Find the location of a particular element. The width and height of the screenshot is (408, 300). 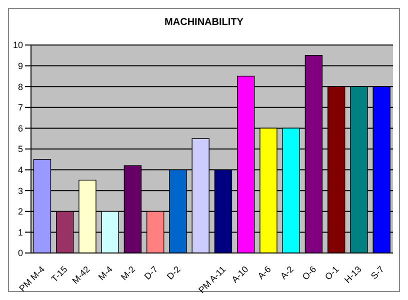

y-tick-label: 7 is located at coordinates (20, 107).